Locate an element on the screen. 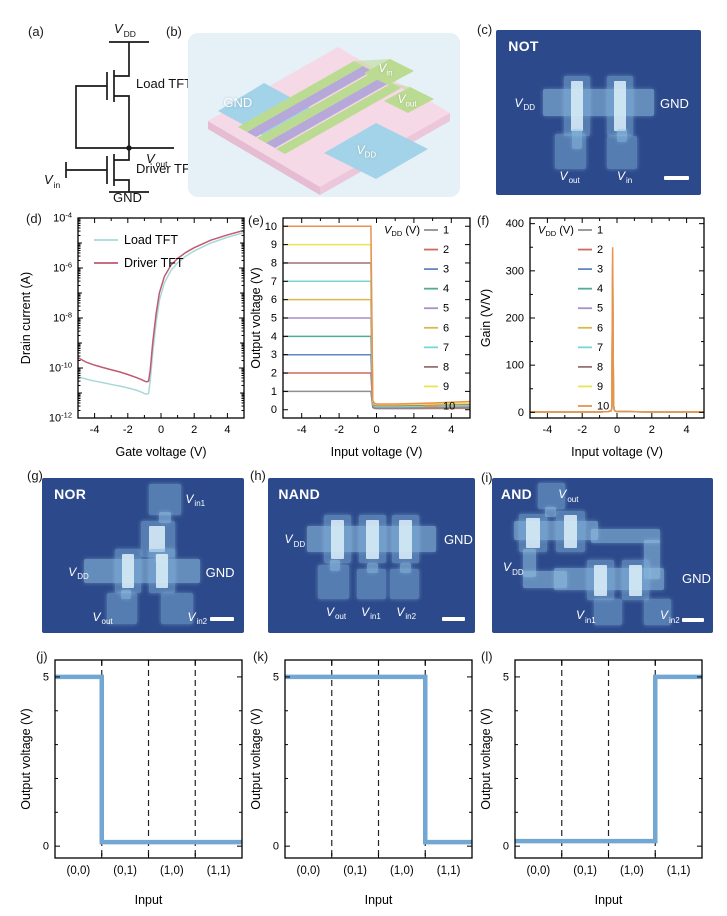 The image size is (727, 916). electrode-bar is located at coordinates (142, 571).